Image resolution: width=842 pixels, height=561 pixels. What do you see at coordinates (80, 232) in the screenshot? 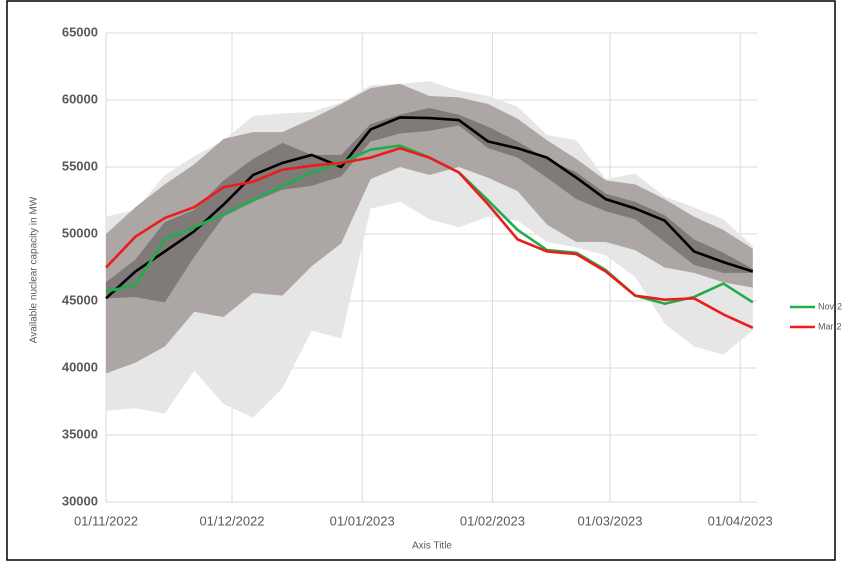
I see `y-tick-label: 50000` at bounding box center [80, 232].